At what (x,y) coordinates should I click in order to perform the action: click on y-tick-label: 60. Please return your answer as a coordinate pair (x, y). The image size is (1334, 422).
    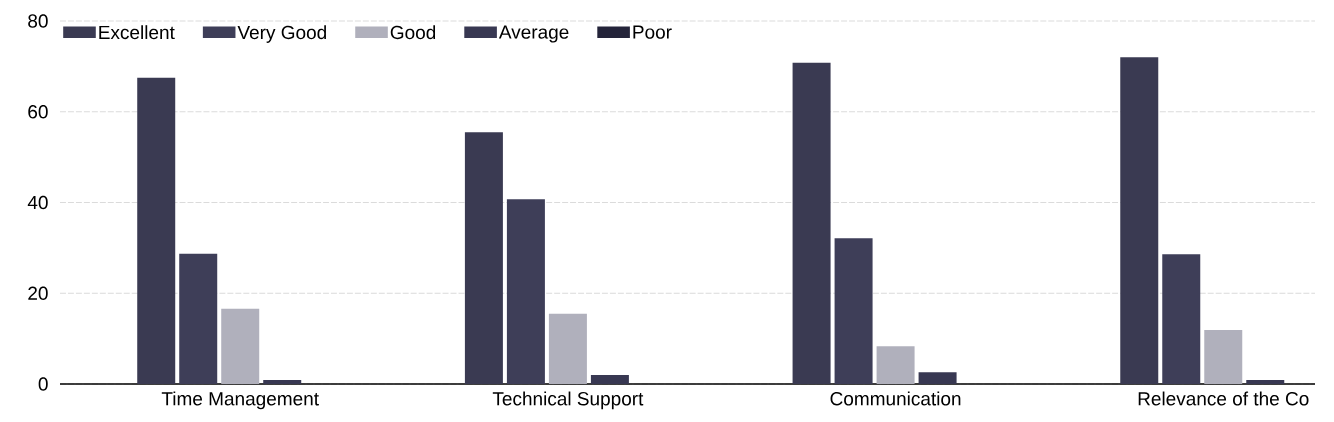
    Looking at the image, I should click on (38, 112).